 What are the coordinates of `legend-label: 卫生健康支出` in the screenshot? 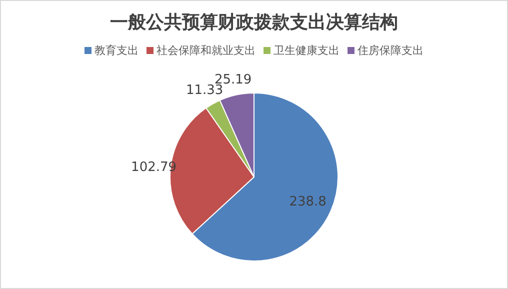 It's located at (307, 50).